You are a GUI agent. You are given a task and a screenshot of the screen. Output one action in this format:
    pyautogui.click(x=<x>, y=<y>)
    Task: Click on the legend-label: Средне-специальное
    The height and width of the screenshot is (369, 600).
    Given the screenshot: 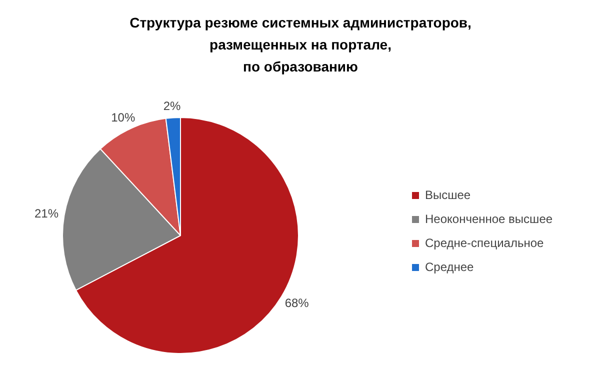 What is the action you would take?
    pyautogui.click(x=484, y=243)
    